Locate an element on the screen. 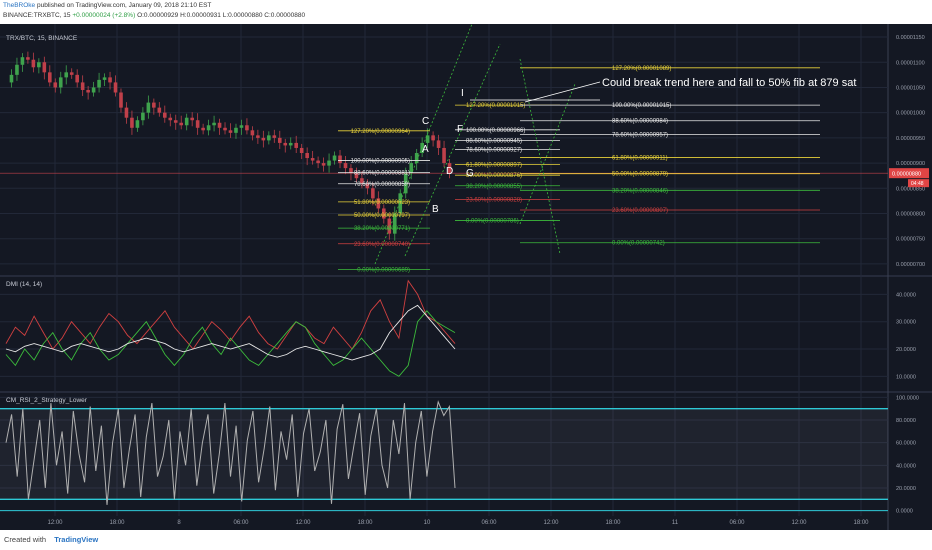  fib-left-label: 88.60%(0.00000881) is located at coordinates (382, 174).